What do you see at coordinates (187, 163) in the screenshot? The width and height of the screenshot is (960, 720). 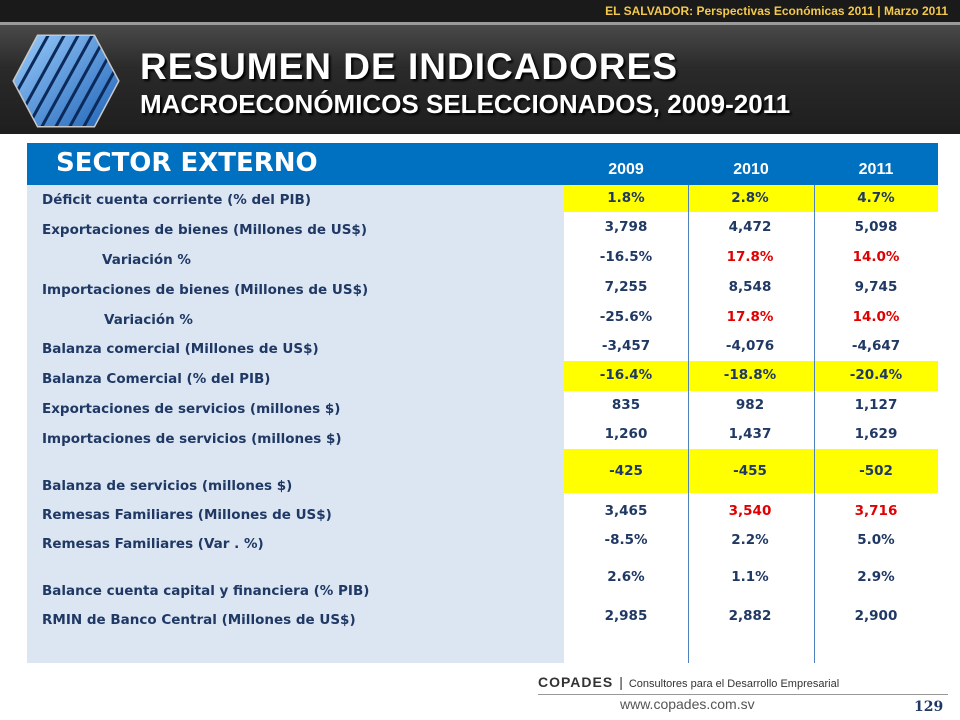 I see `section-title: SECTOR EXTERNO` at bounding box center [187, 163].